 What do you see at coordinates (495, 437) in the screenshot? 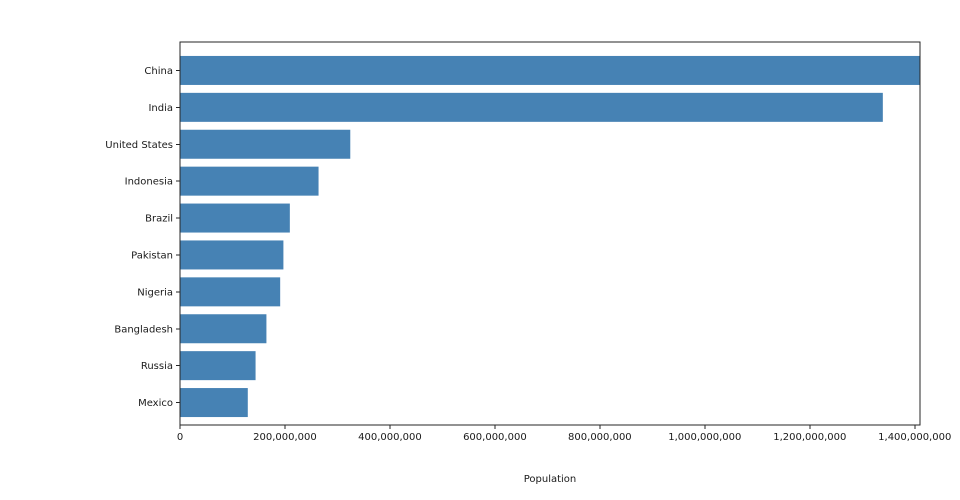
I see `x-tick-label: 600,000,000` at bounding box center [495, 437].